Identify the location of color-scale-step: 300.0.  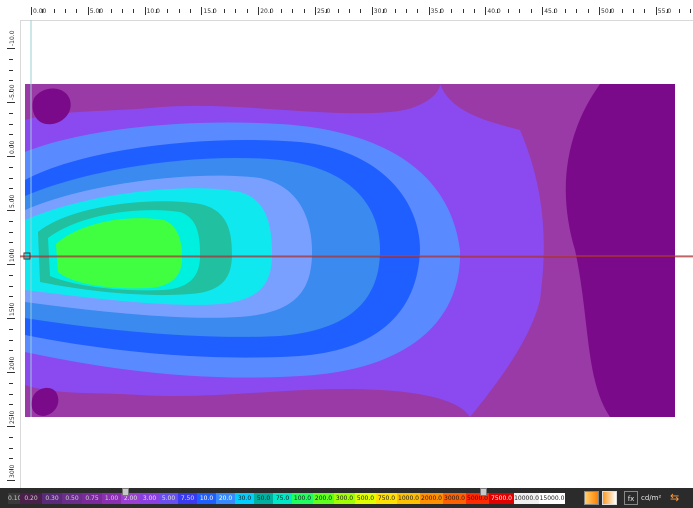
(344, 498).